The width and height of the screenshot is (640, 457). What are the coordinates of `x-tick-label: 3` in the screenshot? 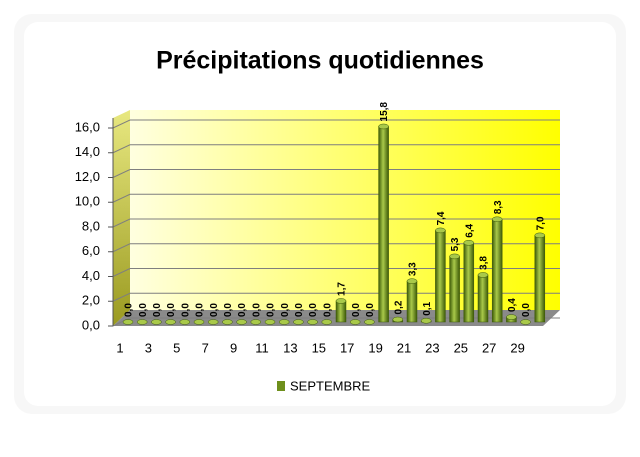 It's located at (148, 347).